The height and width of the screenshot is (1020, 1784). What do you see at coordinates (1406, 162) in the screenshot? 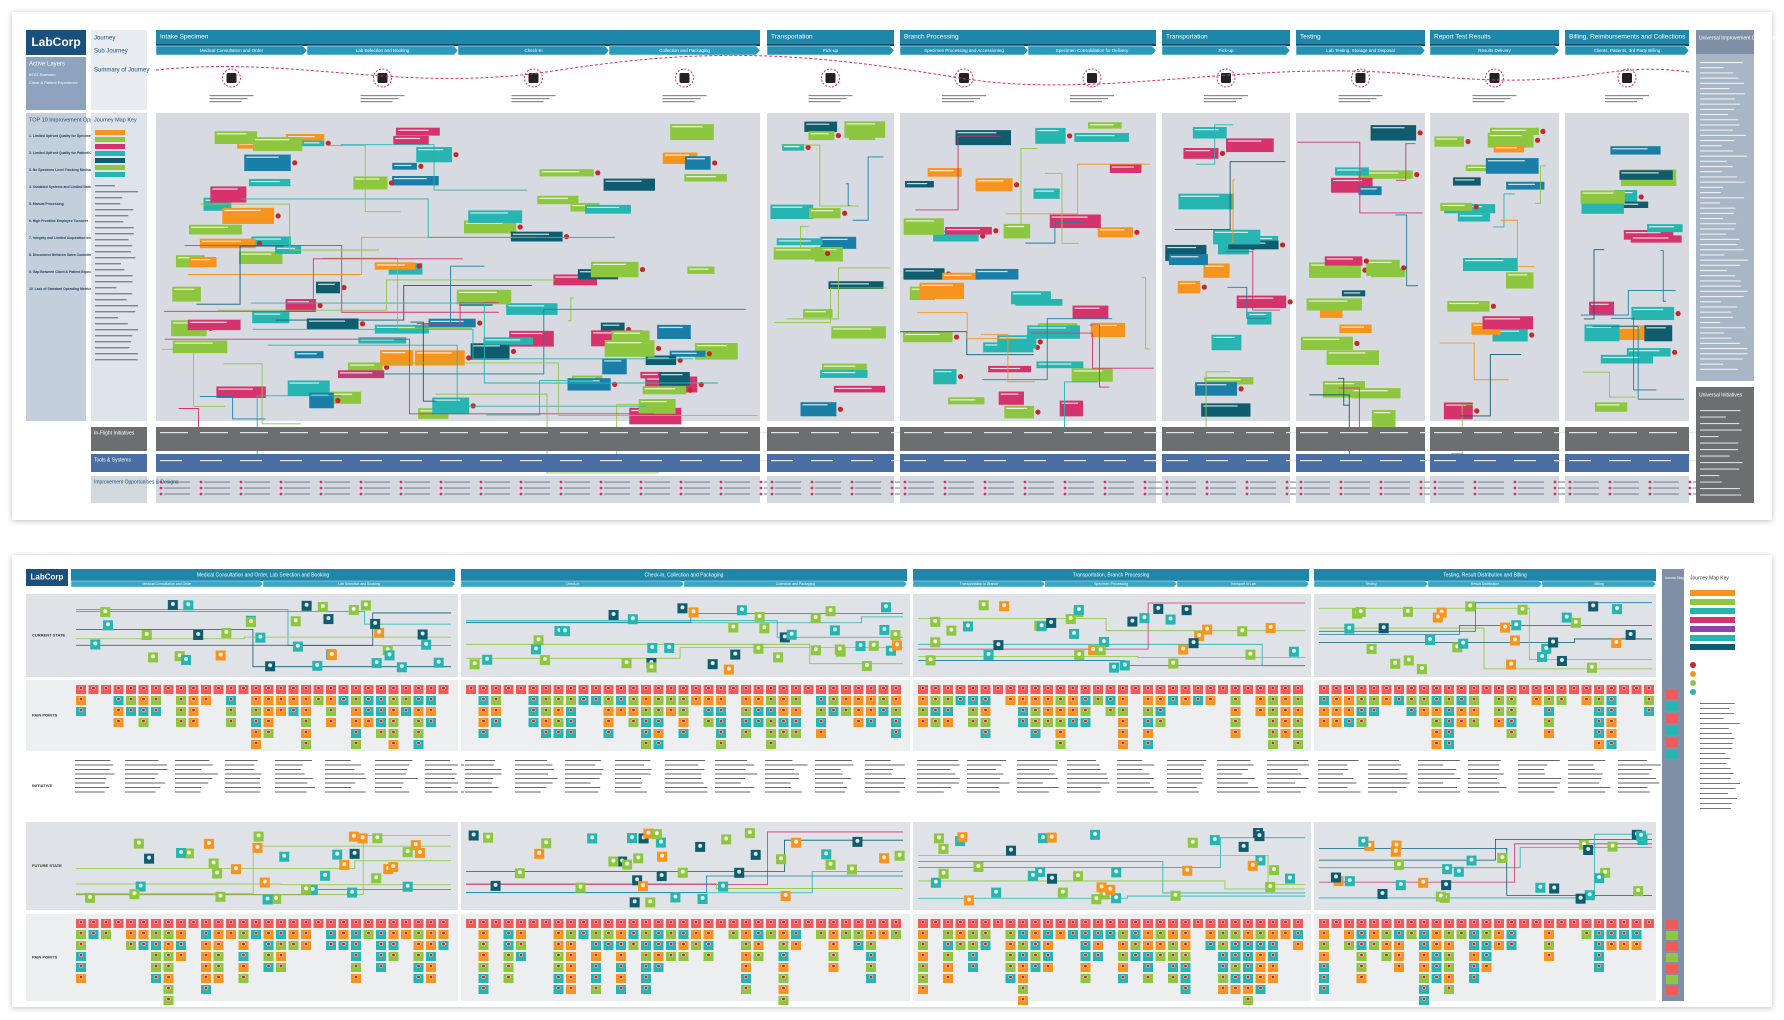
I see `flow-line` at bounding box center [1406, 162].